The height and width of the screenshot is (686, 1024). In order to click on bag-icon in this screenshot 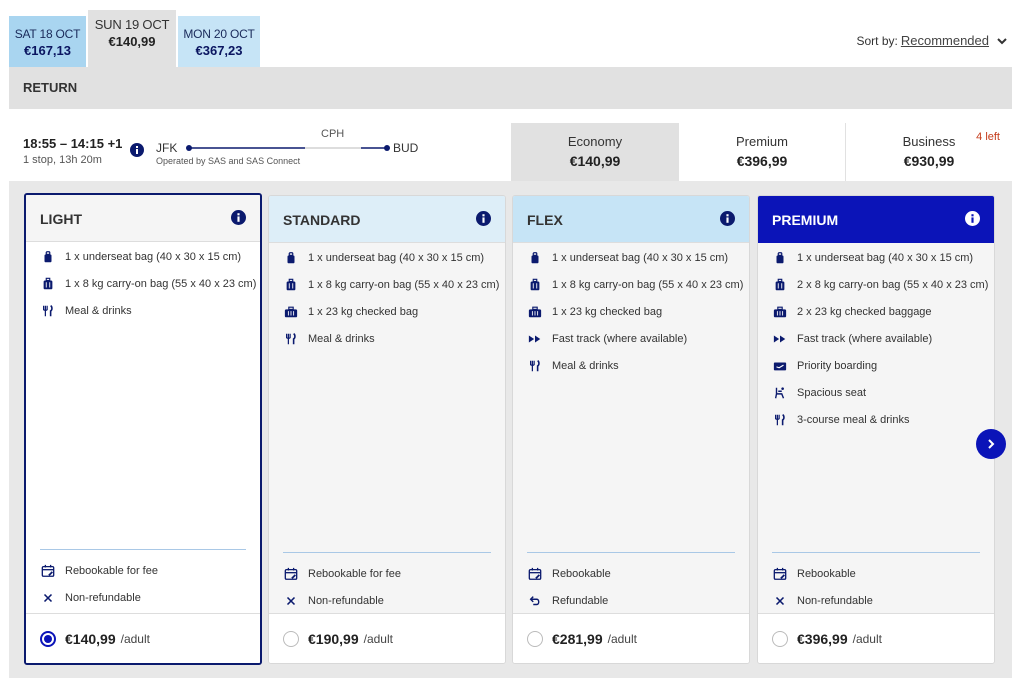, I will do `click(535, 257)`.